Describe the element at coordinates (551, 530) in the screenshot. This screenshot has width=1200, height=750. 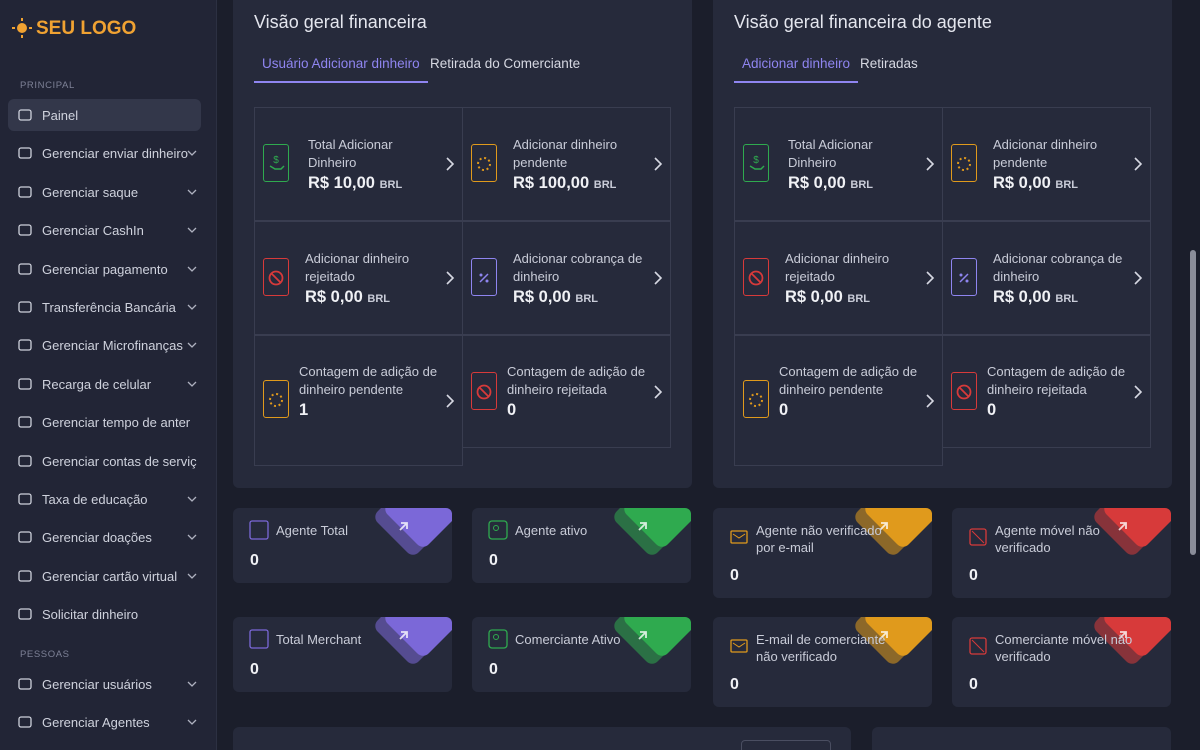
I see `tile-label: Agente ativo` at that location.